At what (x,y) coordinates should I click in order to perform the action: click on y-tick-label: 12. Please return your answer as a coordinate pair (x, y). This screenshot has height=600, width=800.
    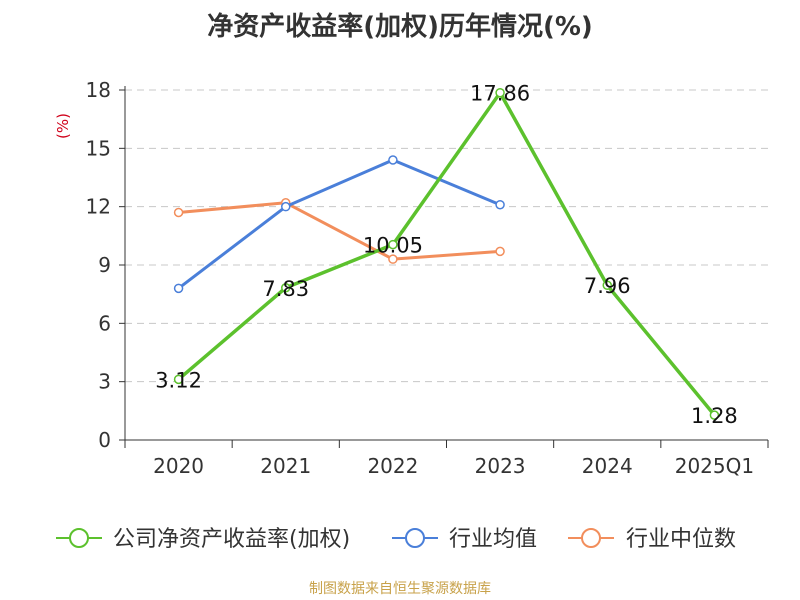
    Looking at the image, I should click on (98, 207).